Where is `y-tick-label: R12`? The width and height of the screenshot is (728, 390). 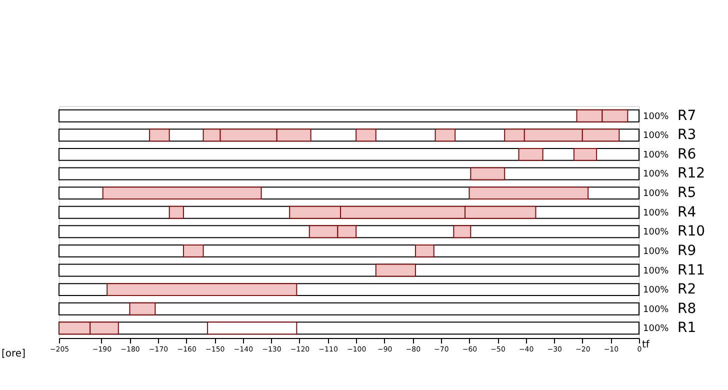 y-tick-label: R12 is located at coordinates (692, 174).